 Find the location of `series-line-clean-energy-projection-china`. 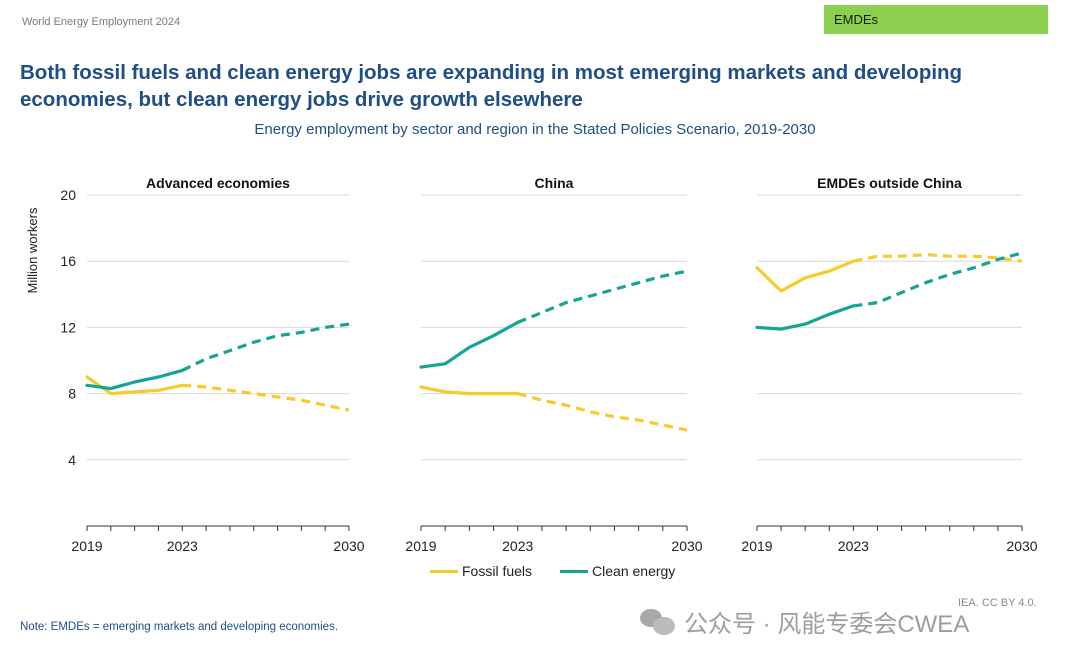

series-line-clean-energy-projection-china is located at coordinates (602, 296).